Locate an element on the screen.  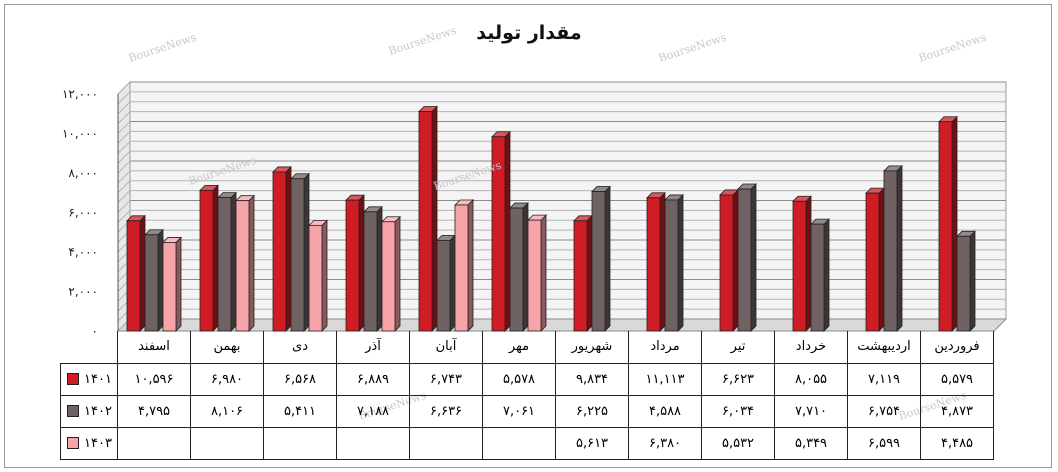
legend-entry: ۱۴۰۲ is located at coordinates (89, 411).